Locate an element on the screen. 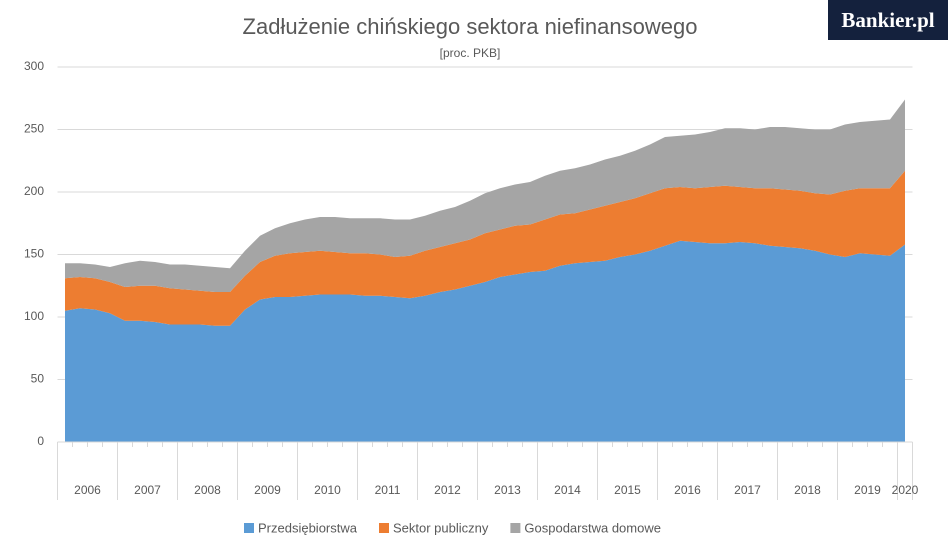  x-group-label: 2018 is located at coordinates (807, 490).